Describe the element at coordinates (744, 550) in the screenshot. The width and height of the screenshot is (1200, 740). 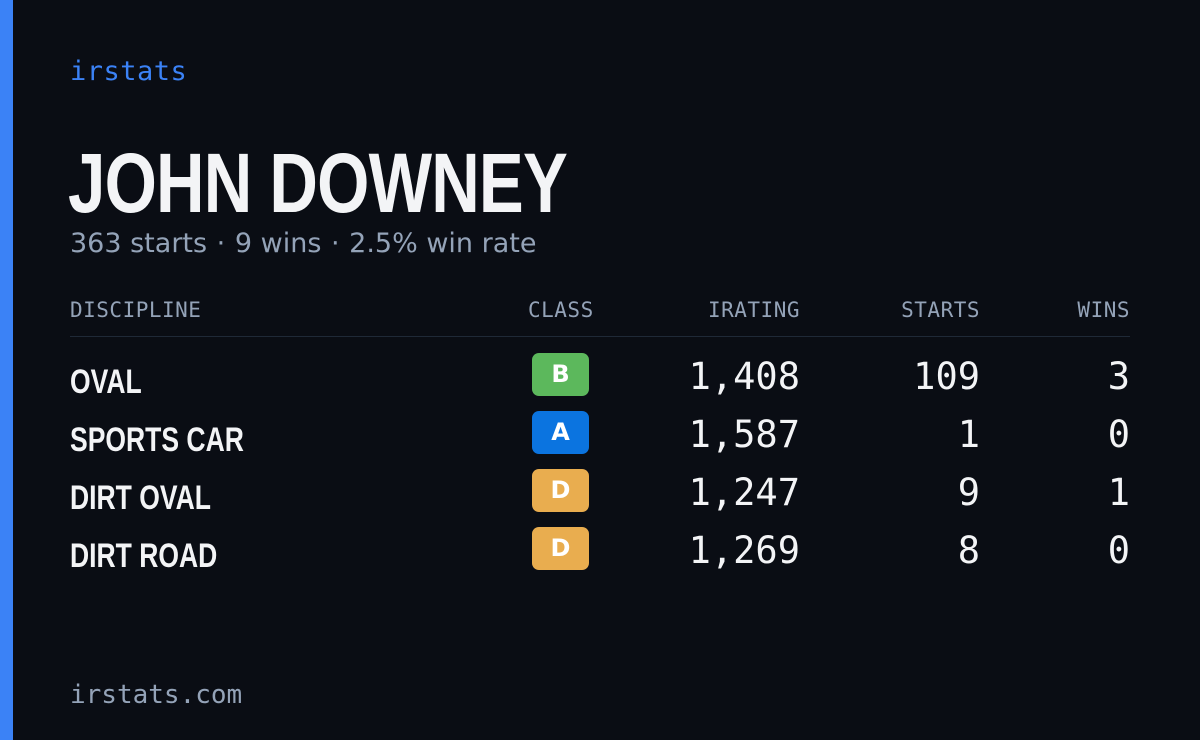
I see `irating-value: 1,269` at that location.